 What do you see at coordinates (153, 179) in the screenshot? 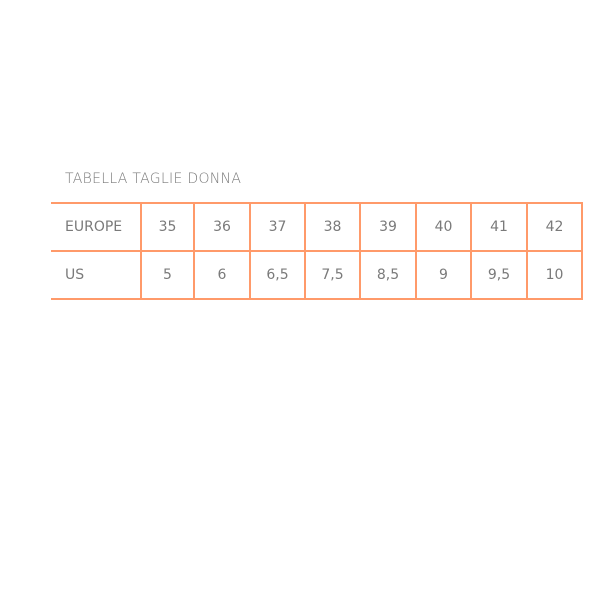
I see `table-title: TABELLA TAGLIE DONNA` at bounding box center [153, 179].